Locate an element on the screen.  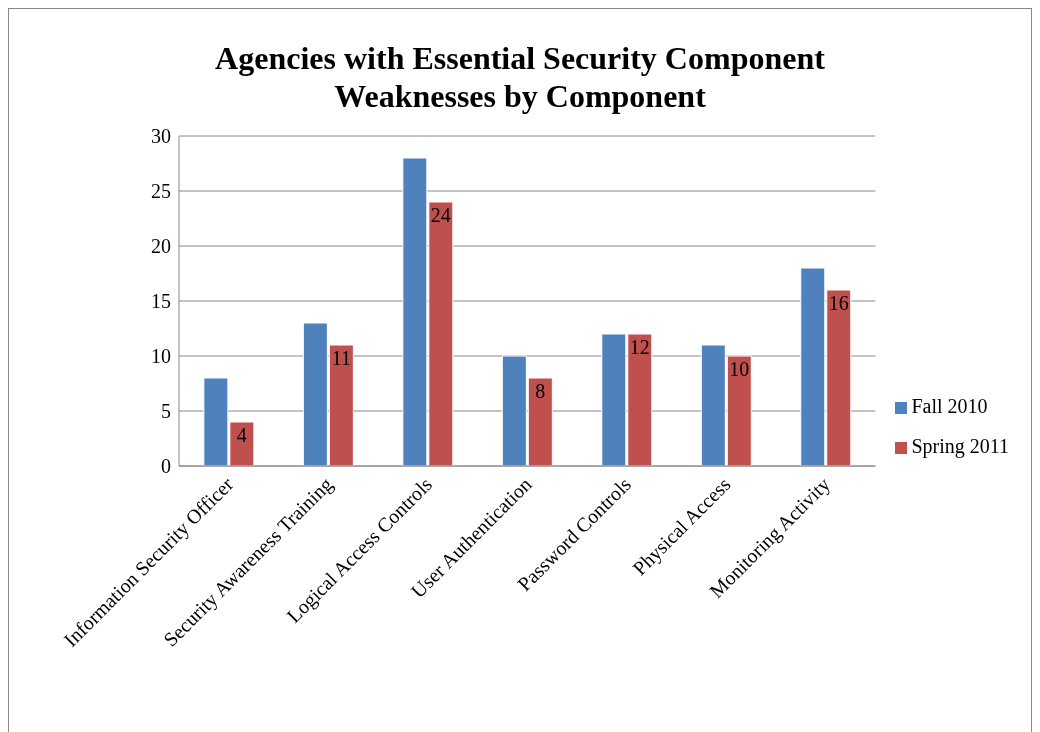
y-tick-label: 25 is located at coordinates (161, 190).